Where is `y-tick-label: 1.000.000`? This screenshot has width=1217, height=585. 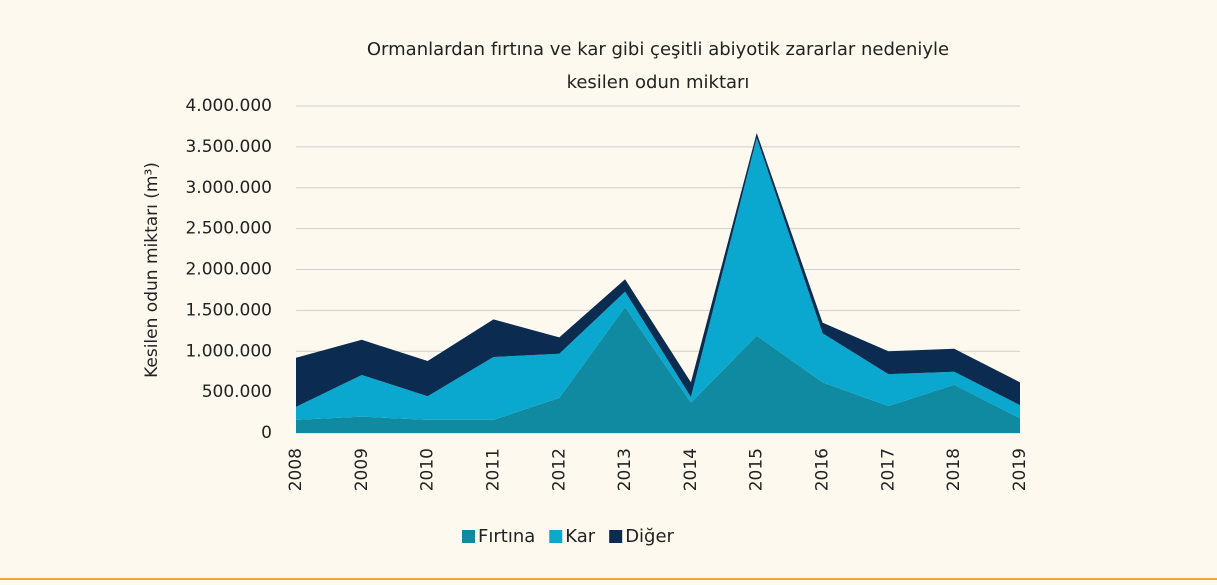 y-tick-label: 1.000.000 is located at coordinates (228, 351).